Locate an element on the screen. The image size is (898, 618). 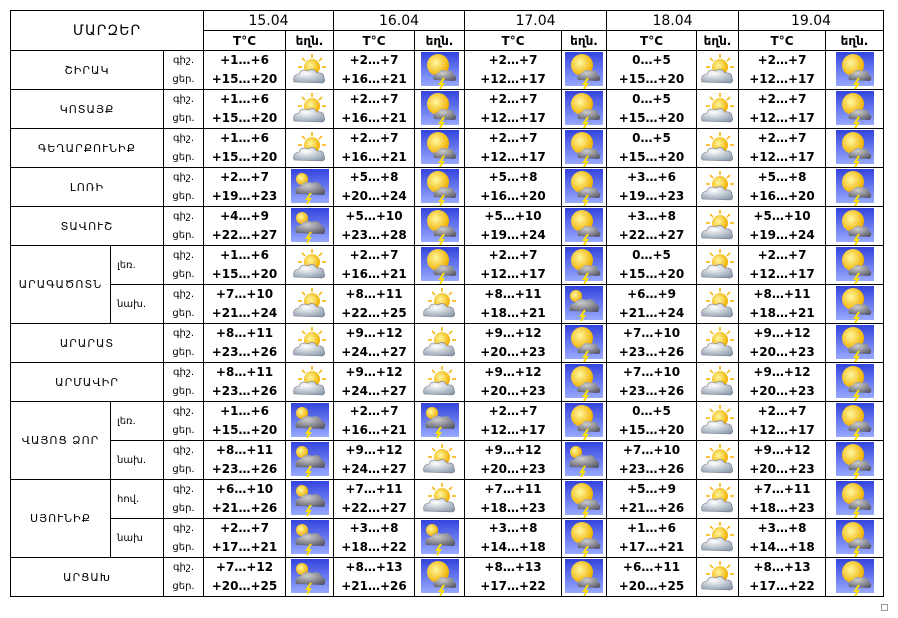
temperature: +5…+8 +20…+24 is located at coordinates (374, 187).